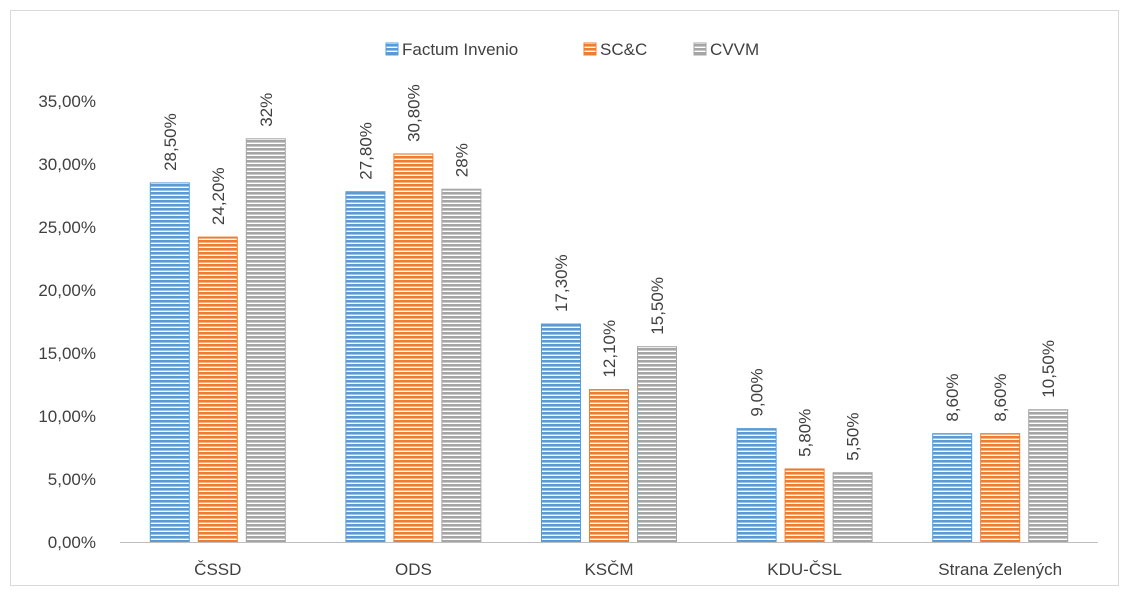 The width and height of the screenshot is (1131, 593). I want to click on data-label: 12,10%, so click(609, 349).